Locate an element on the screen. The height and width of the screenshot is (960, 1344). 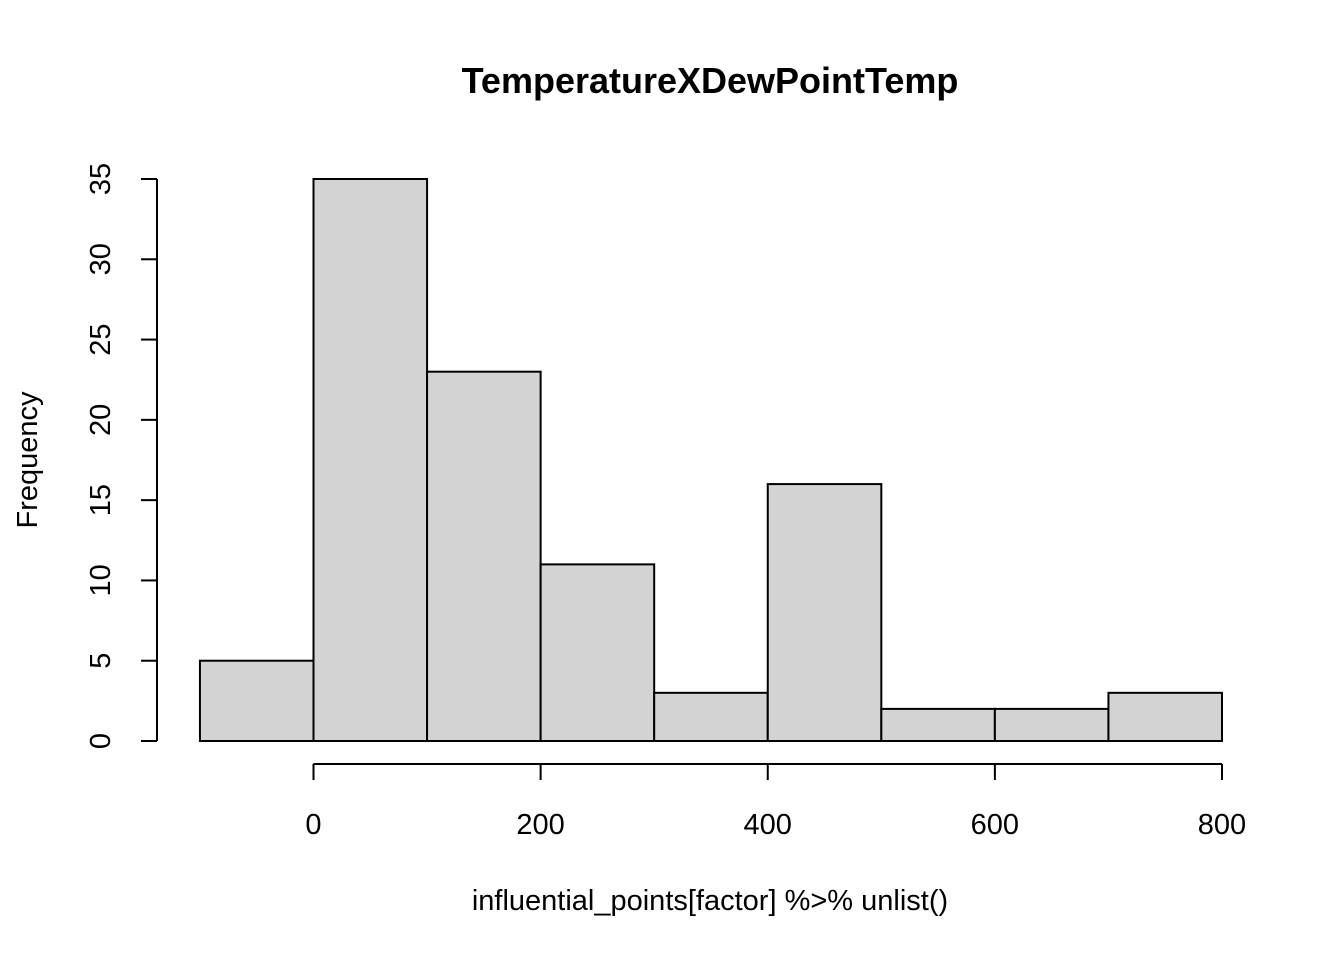
x-axis: 0 200 400 600 800 is located at coordinates (775, 802).